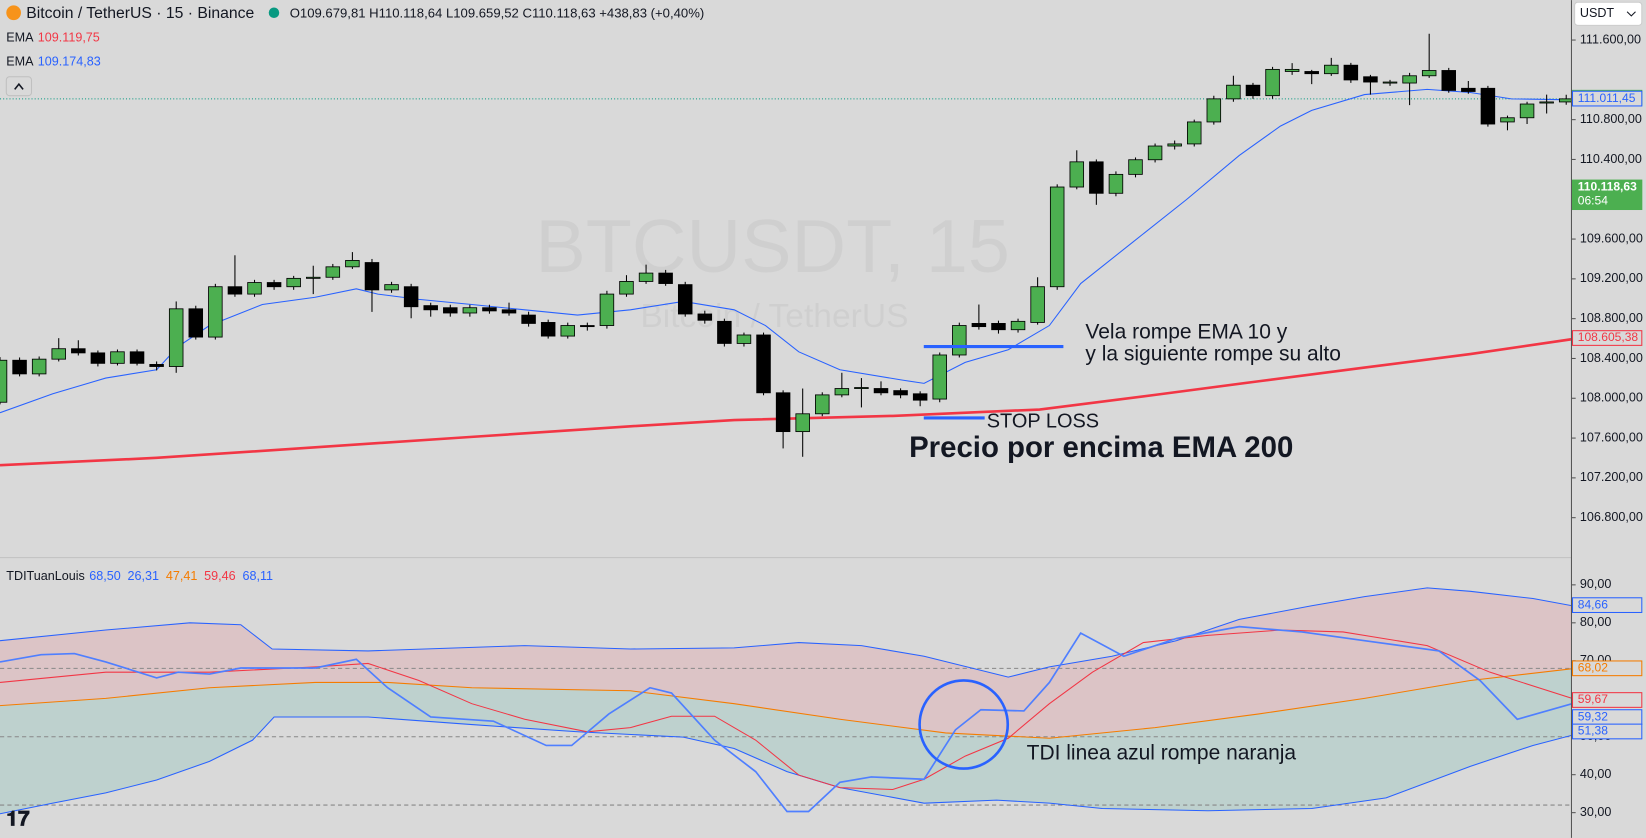 The image size is (1646, 838). I want to click on y-tick-label: 109.600,00, so click(1611, 238).